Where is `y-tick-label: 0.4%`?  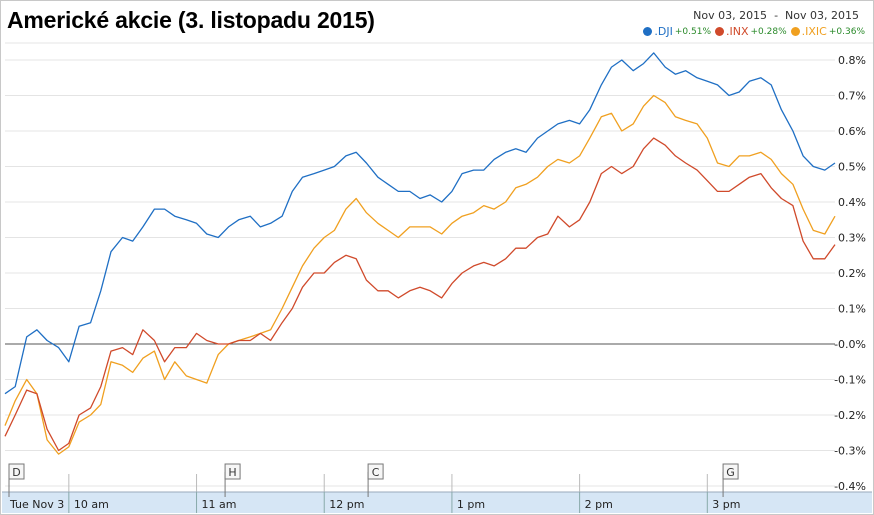
y-tick-label: 0.4% is located at coordinates (852, 202).